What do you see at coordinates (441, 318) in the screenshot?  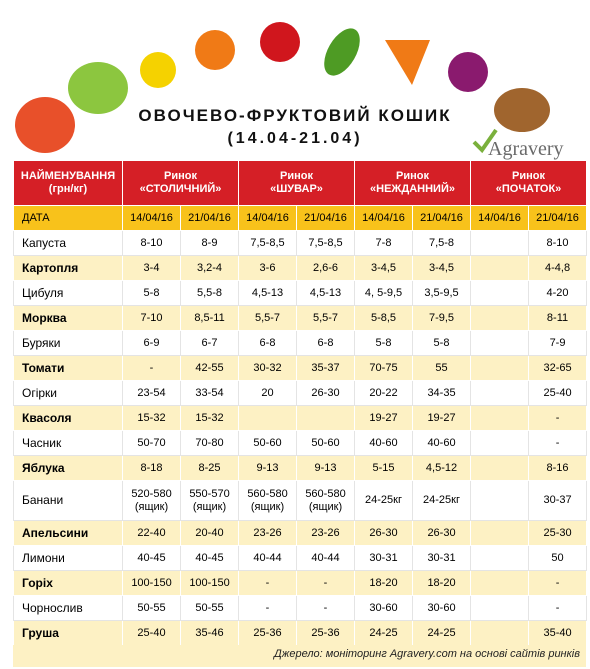 I see `price-cell: 7-9,5` at bounding box center [441, 318].